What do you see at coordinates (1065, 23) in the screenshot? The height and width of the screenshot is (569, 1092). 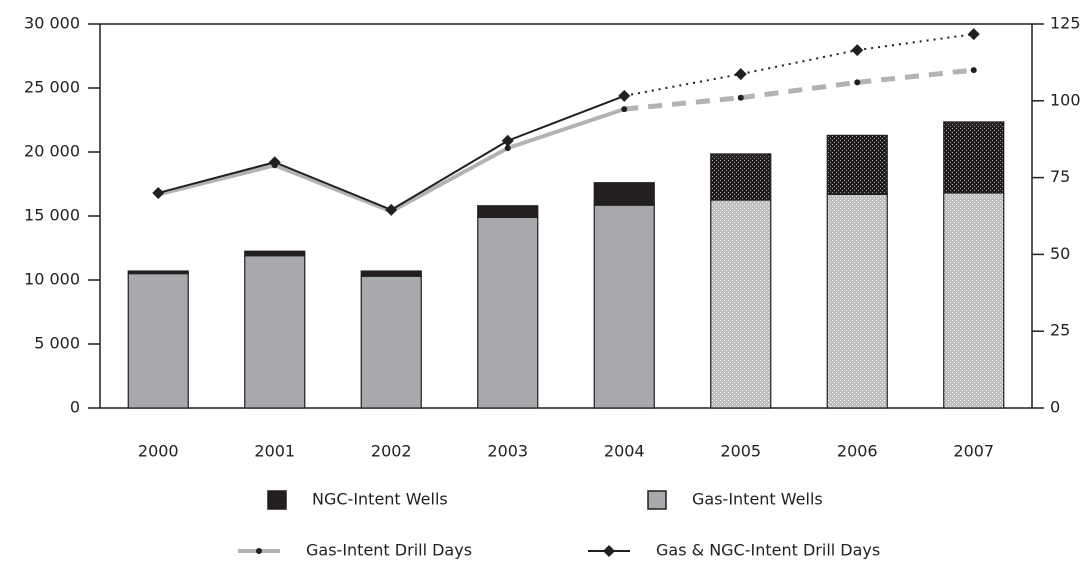 I see `y2-tick-label: 125` at bounding box center [1065, 23].